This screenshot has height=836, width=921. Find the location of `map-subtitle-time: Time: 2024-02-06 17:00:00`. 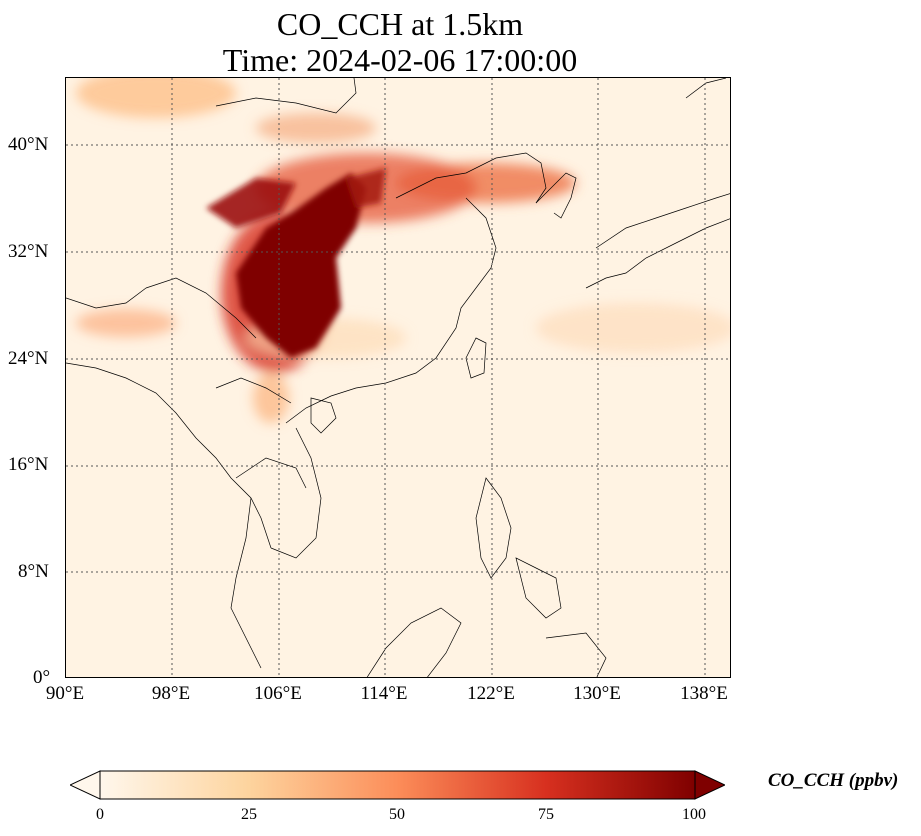

map-subtitle-time: Time: 2024-02-06 17:00:00 is located at coordinates (400, 60).